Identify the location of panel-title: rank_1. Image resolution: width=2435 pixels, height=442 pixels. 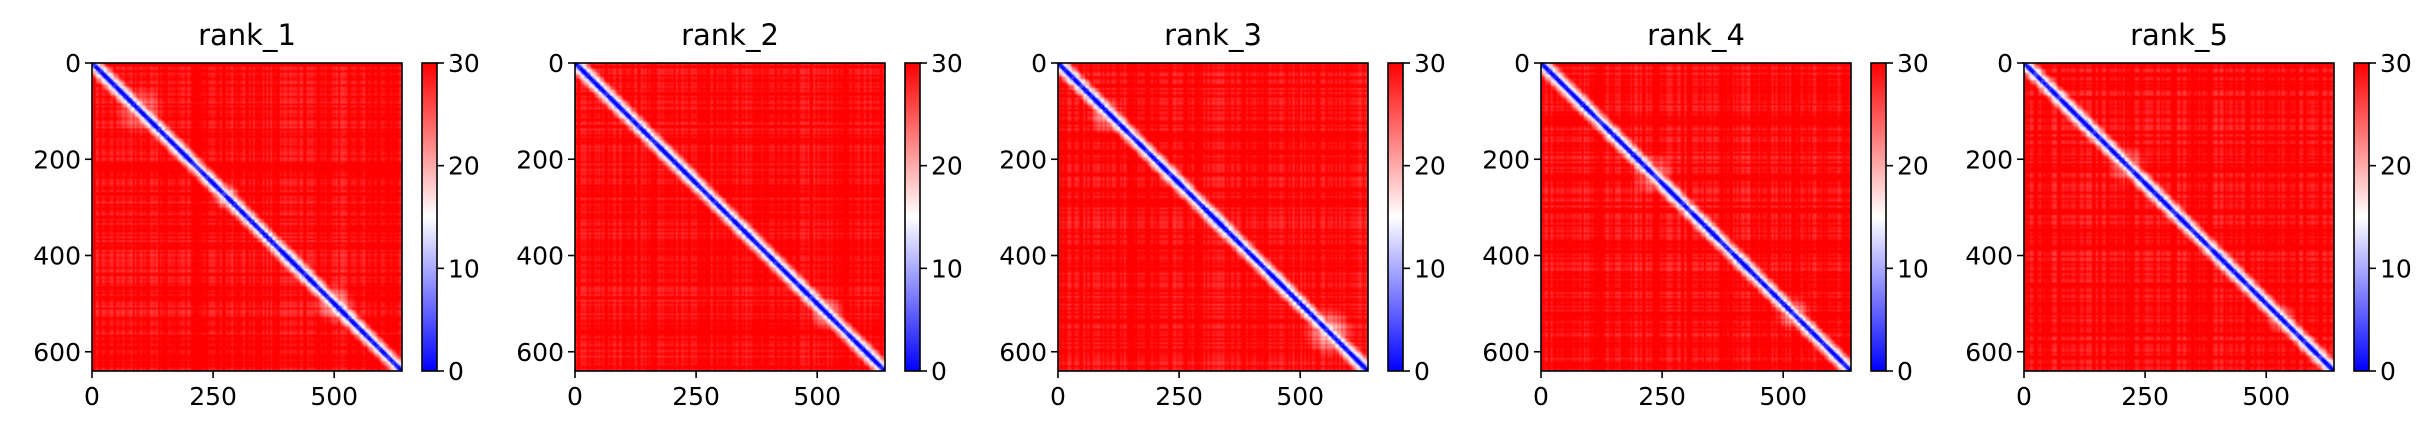
(247, 35).